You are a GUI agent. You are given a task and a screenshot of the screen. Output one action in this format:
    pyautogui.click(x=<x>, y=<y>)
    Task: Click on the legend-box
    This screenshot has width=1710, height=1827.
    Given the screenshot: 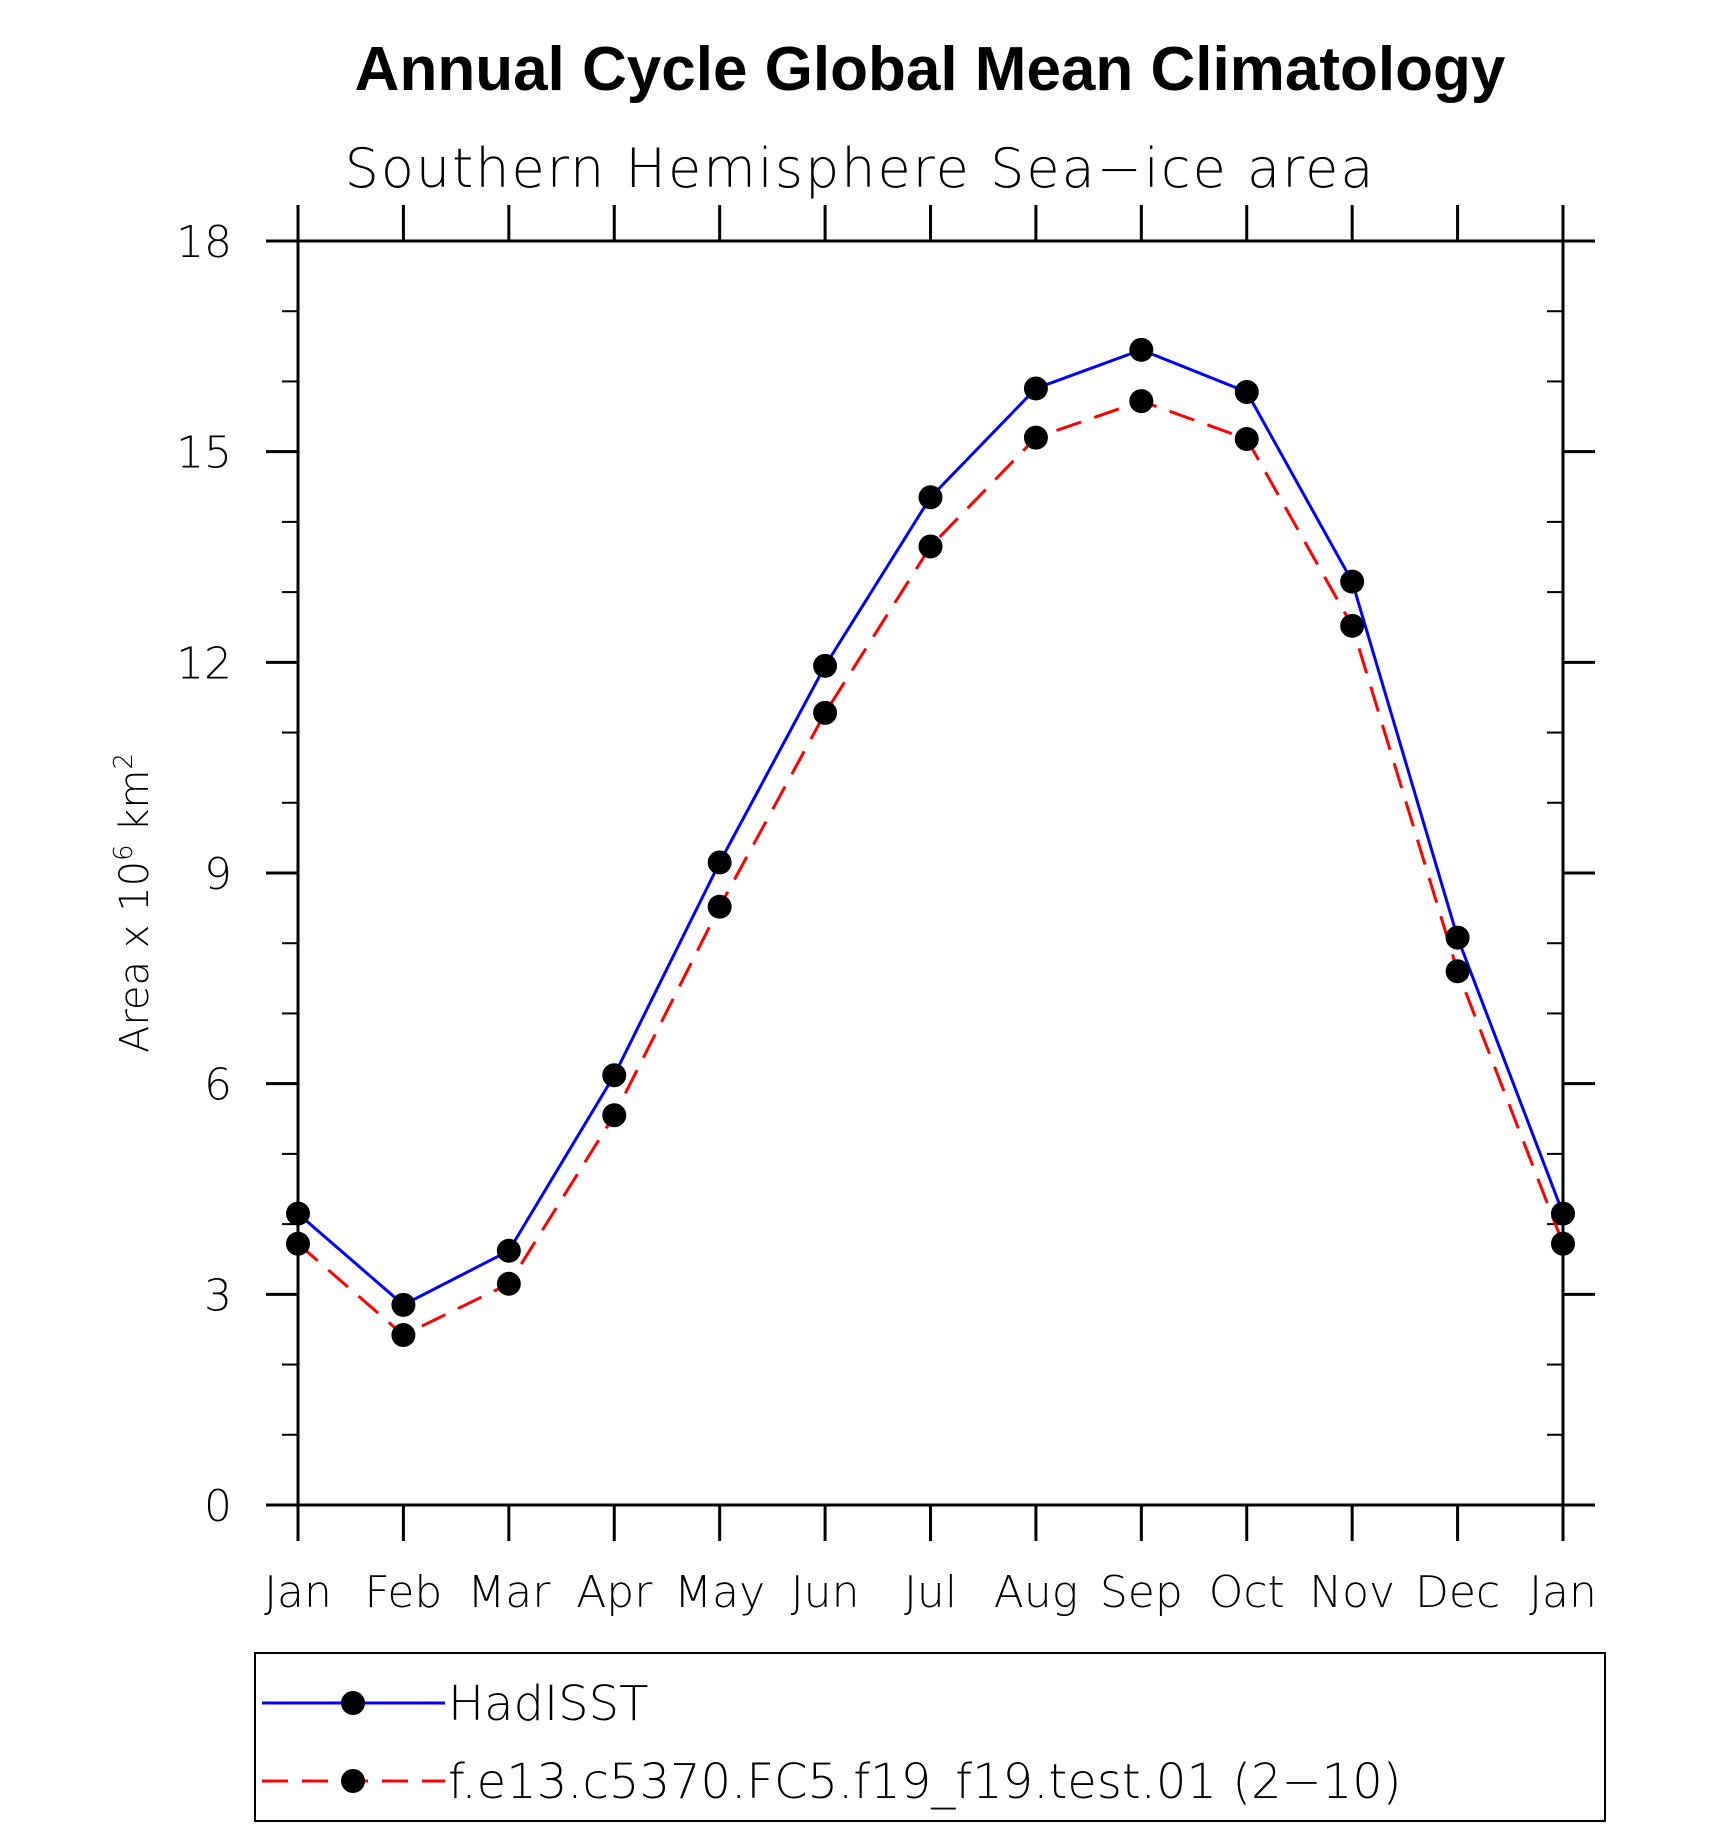 What is the action you would take?
    pyautogui.click(x=930, y=1737)
    